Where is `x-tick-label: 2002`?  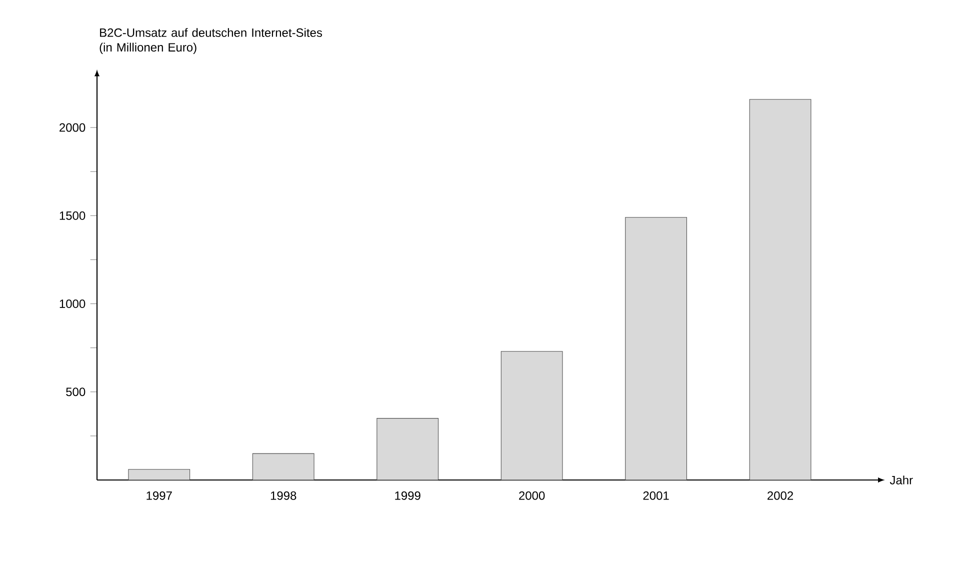
x-tick-label: 2002 is located at coordinates (781, 495).